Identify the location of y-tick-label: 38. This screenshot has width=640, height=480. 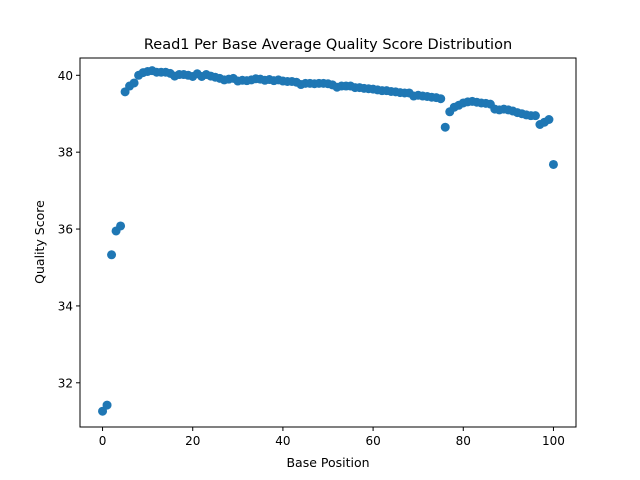
(65, 153).